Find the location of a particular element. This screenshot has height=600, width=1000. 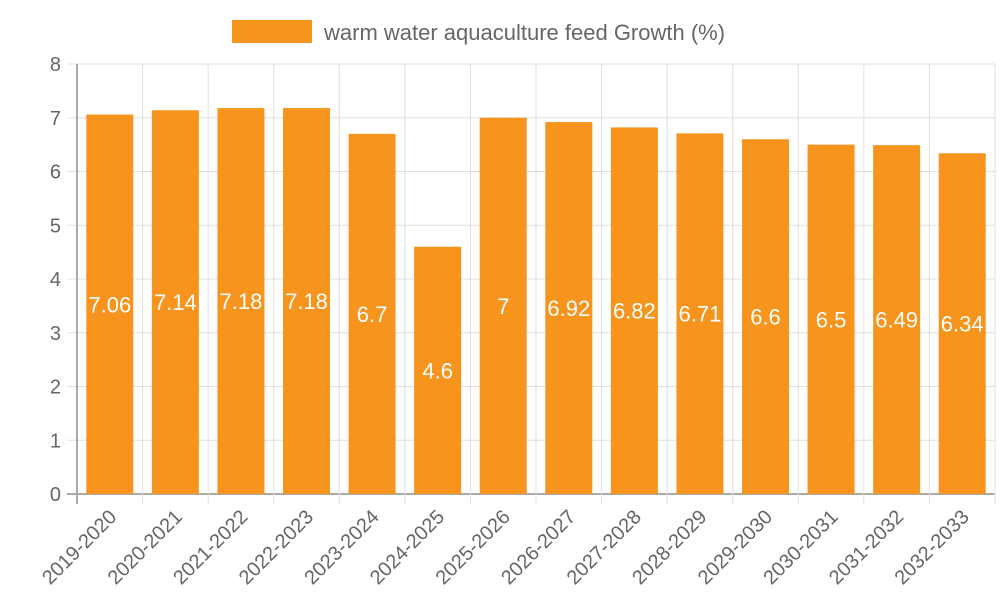

y-tick-label: 3 is located at coordinates (55, 334).